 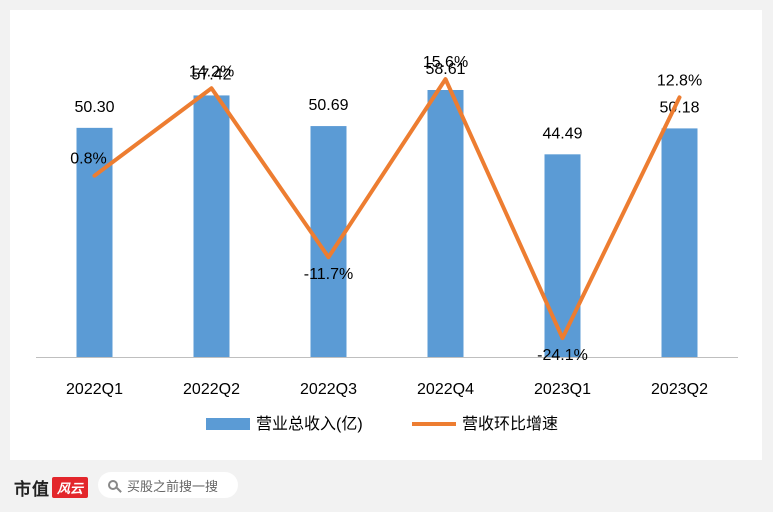 I want to click on bar-2022Q2, so click(x=211, y=226).